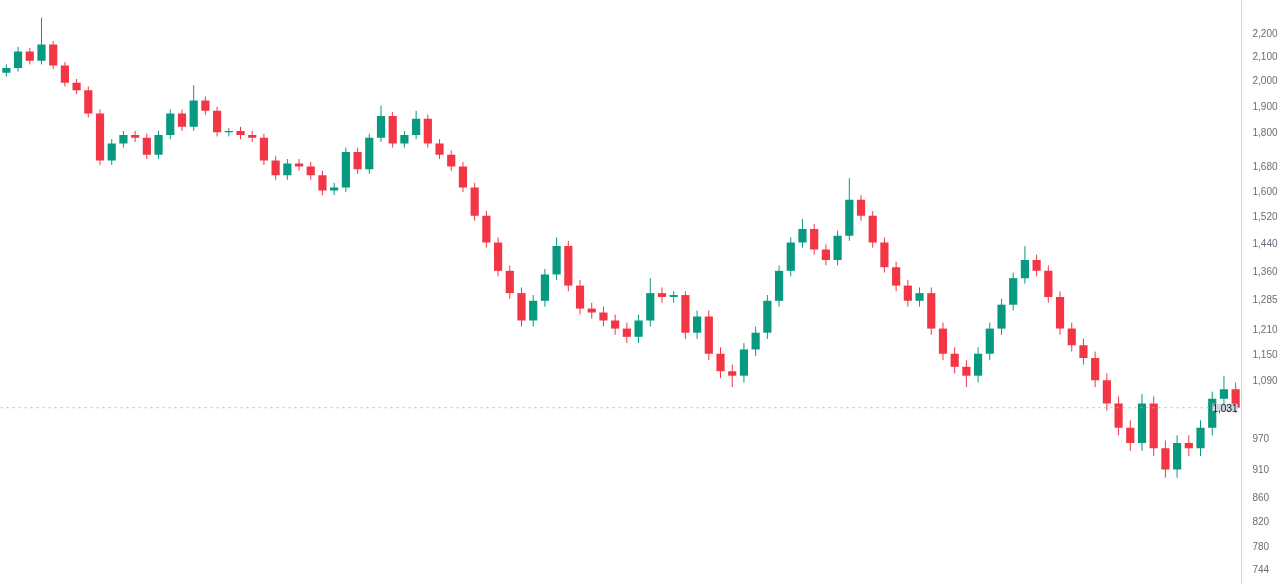  Describe the element at coordinates (1265, 81) in the screenshot. I see `y-tick-label: 2,000` at that location.